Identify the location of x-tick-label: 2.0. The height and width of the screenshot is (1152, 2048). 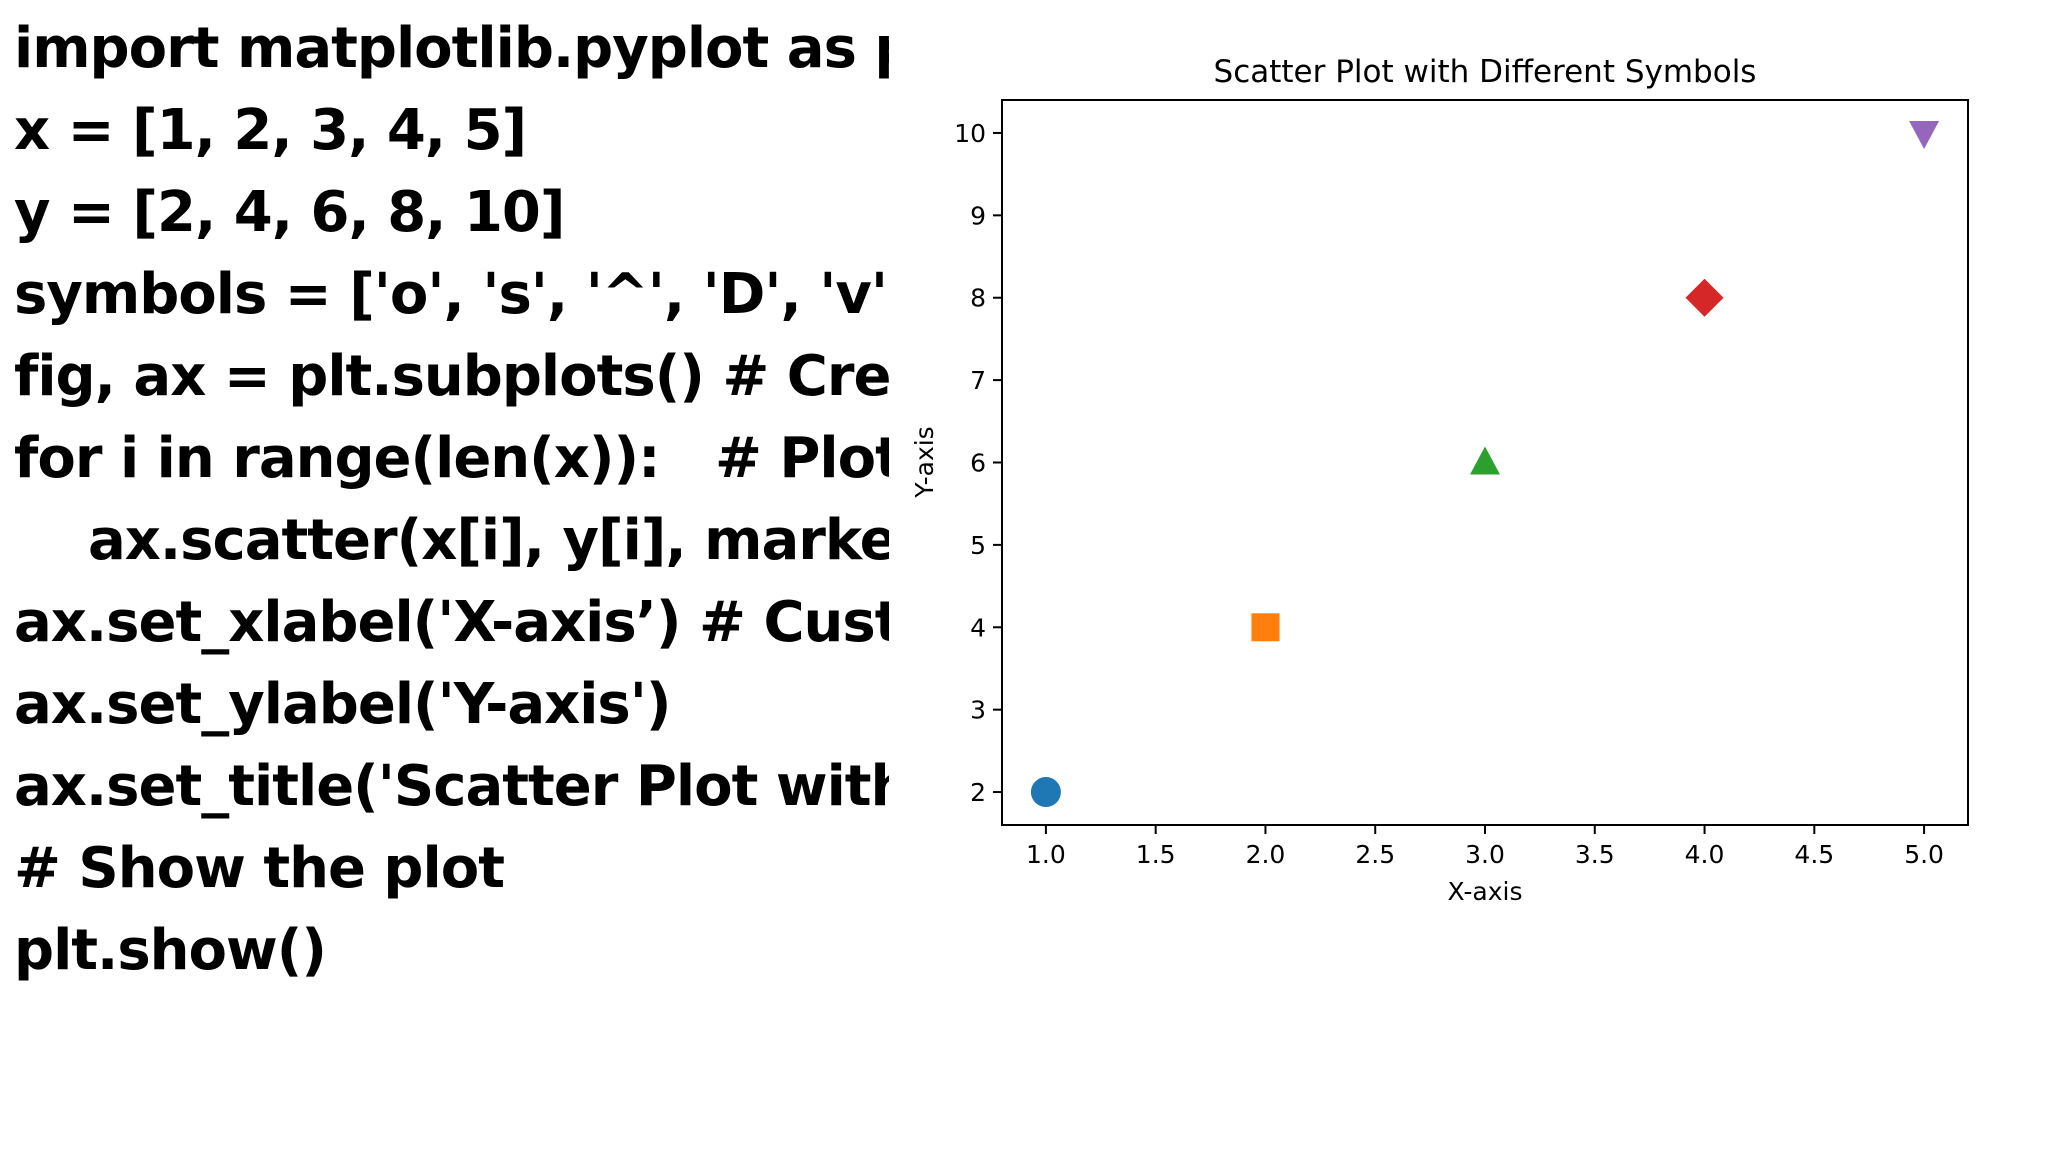
(1266, 854).